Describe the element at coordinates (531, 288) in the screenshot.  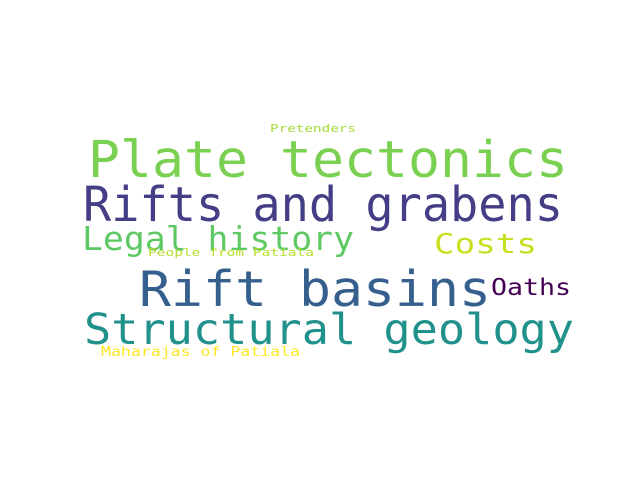
I see `word-oaths: Oaths` at that location.